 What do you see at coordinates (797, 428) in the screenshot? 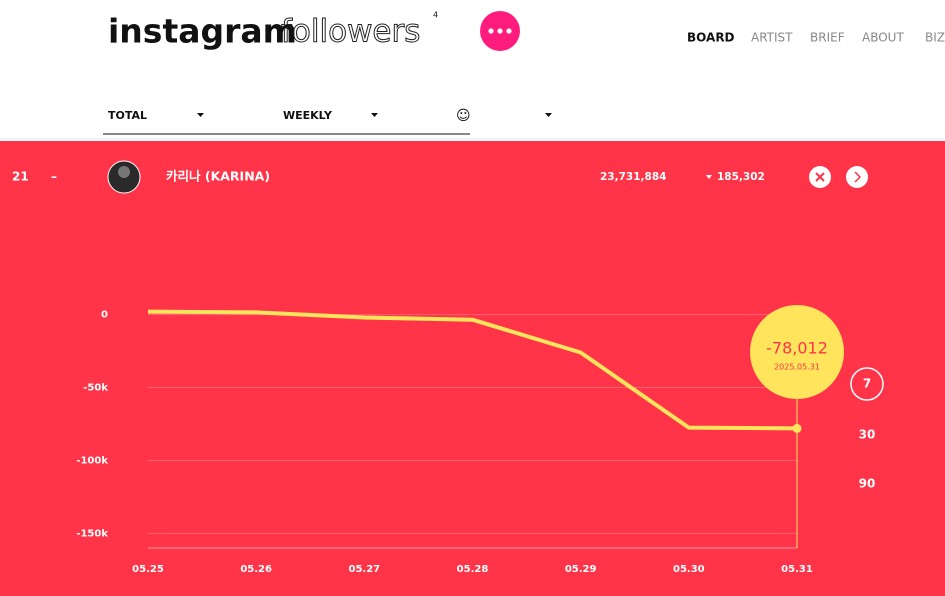
I see `point` at bounding box center [797, 428].